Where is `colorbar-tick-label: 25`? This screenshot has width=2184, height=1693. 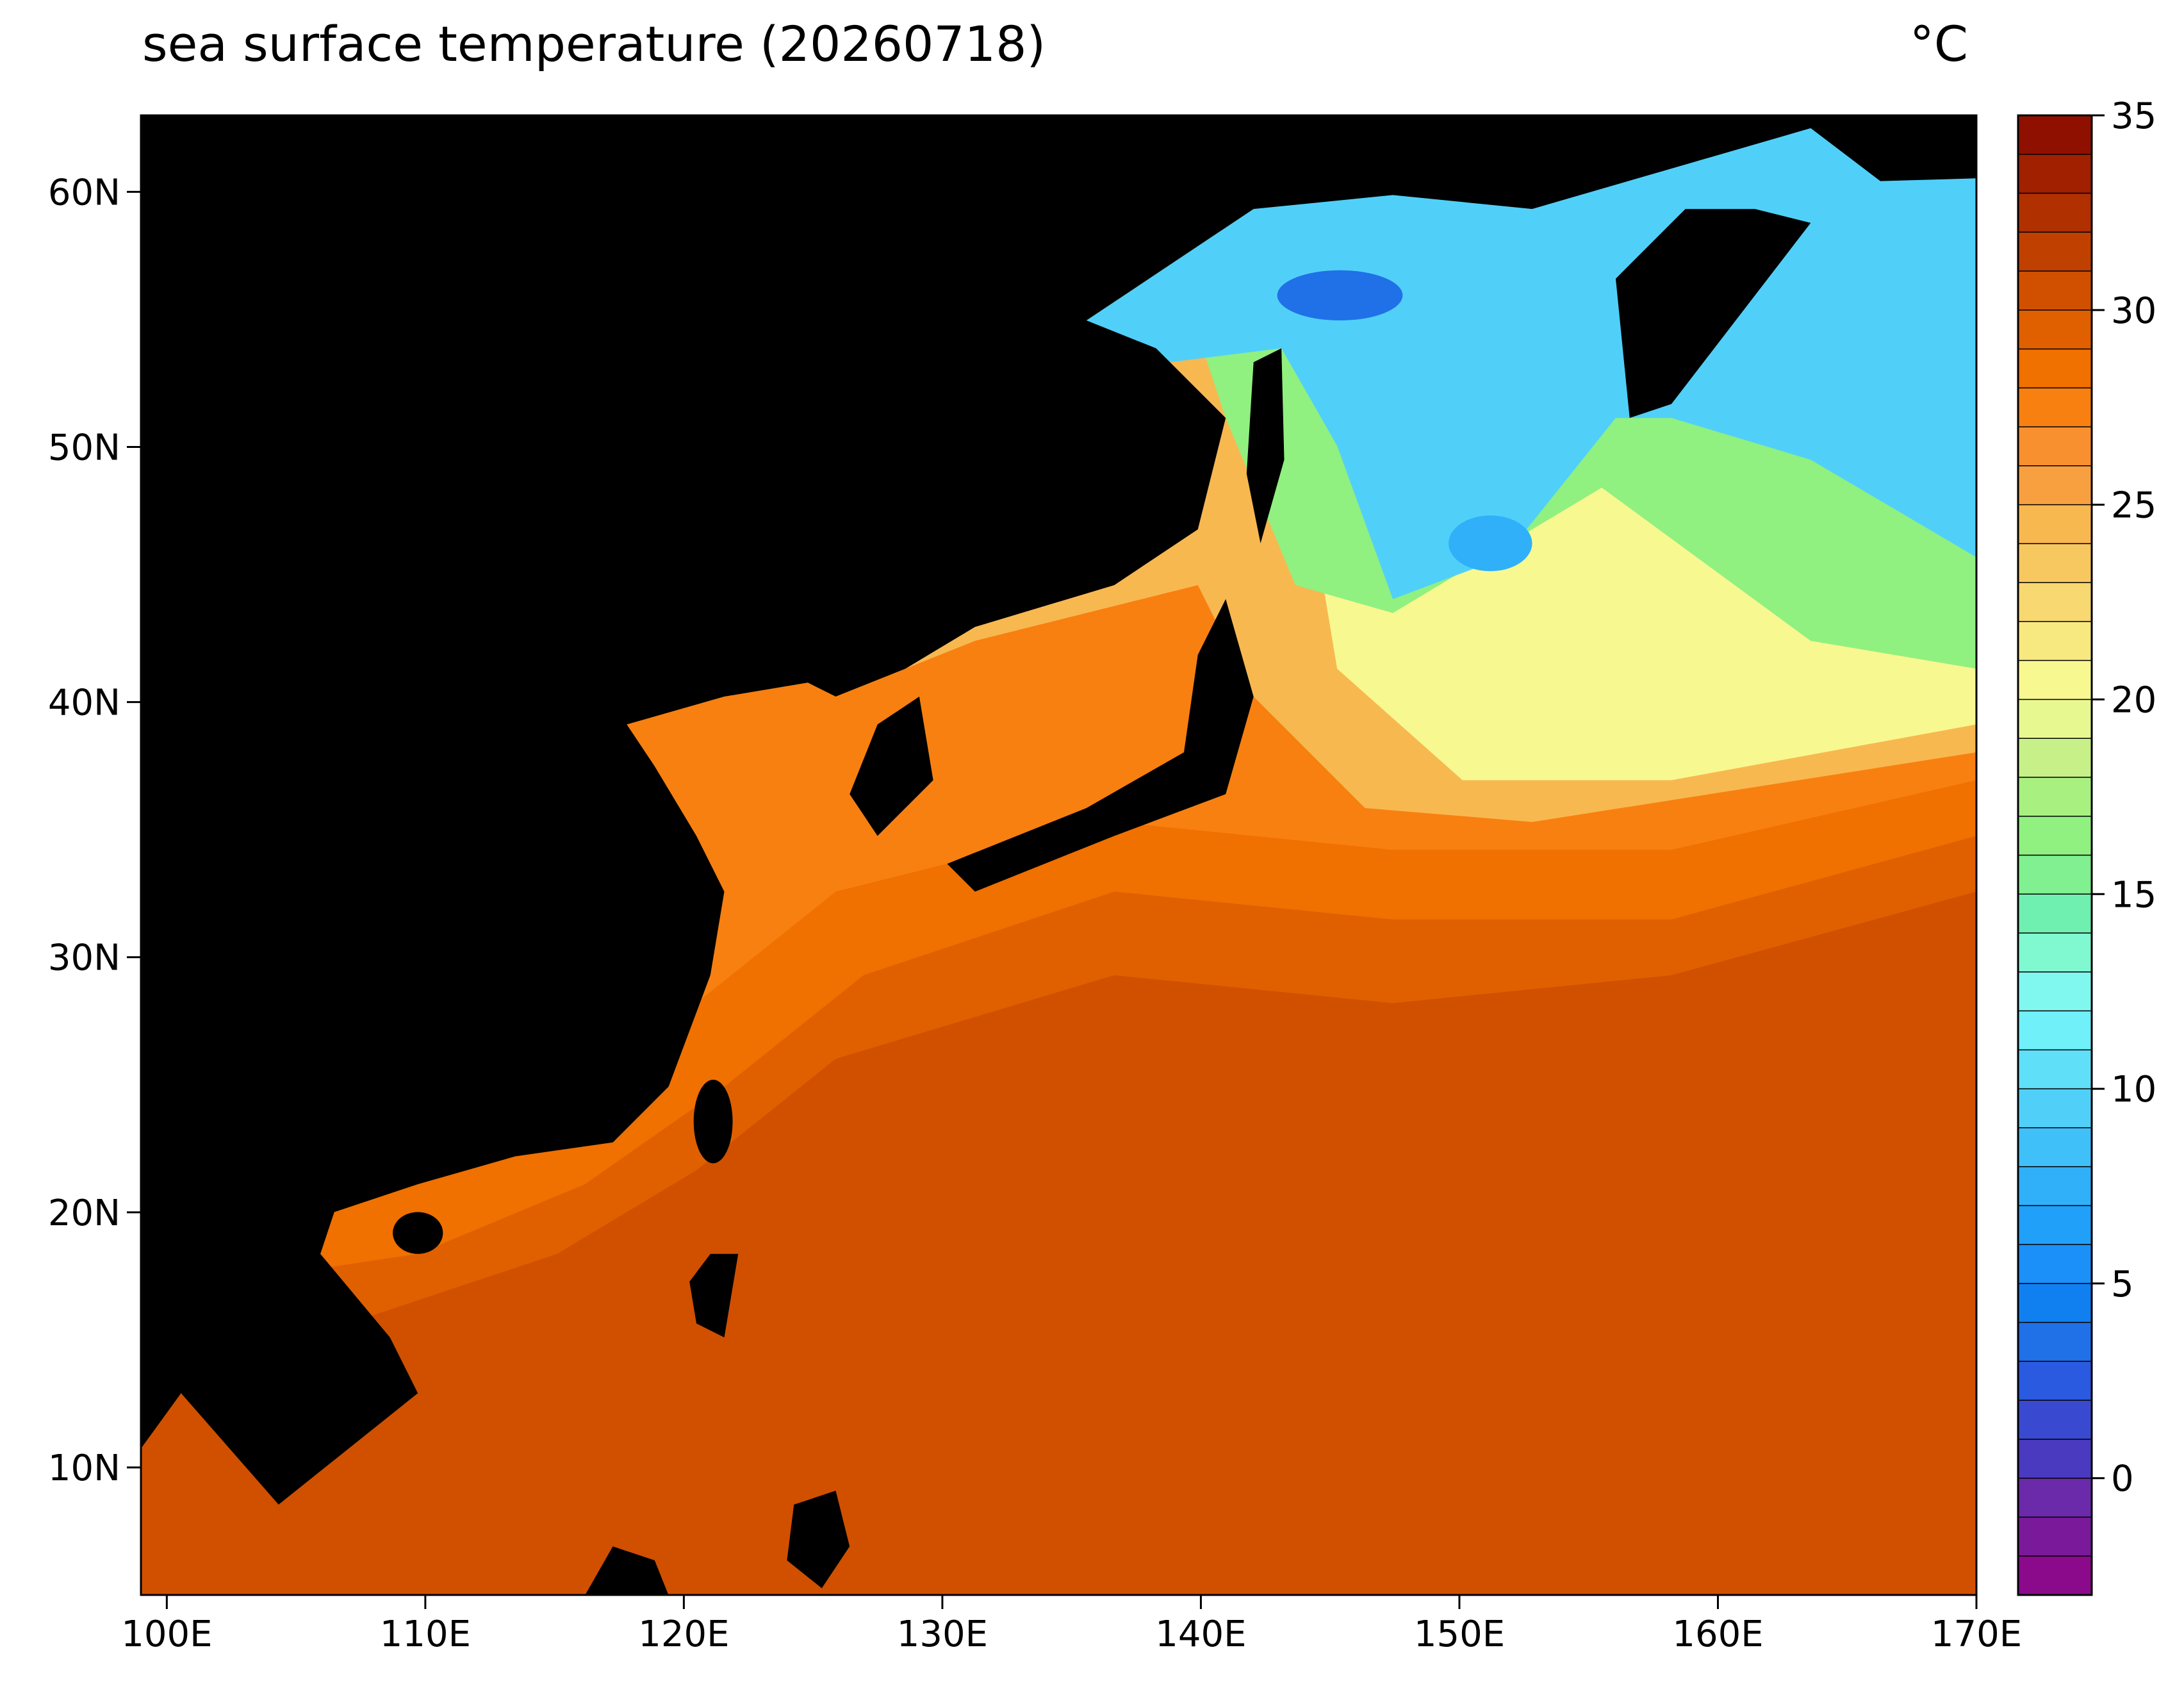
colorbar-tick-label: 25 is located at coordinates (2133, 506).